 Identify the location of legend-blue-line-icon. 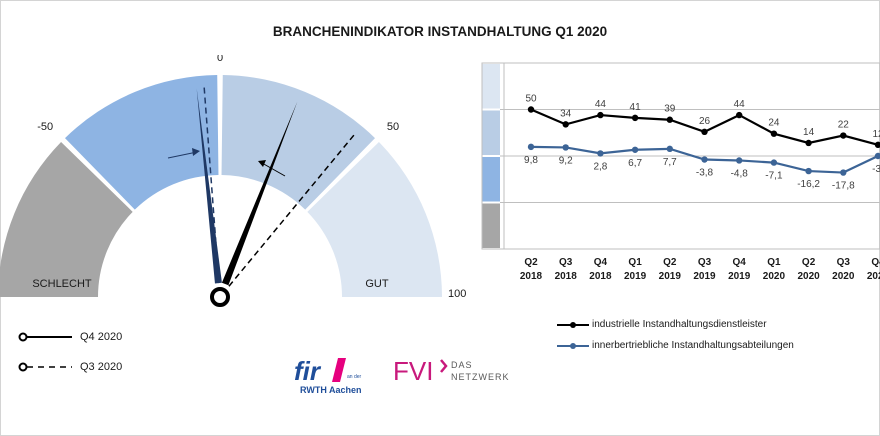
(573, 346).